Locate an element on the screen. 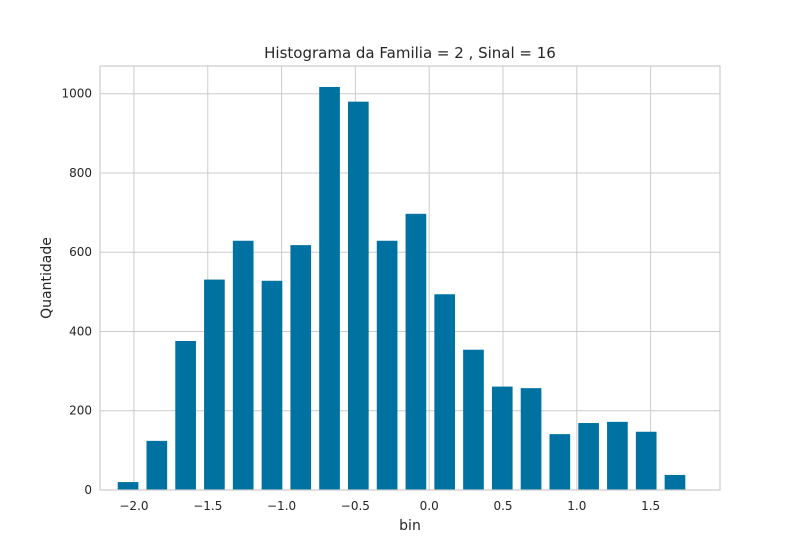 The image size is (800, 550). x-axis-label: bin is located at coordinates (410, 526).